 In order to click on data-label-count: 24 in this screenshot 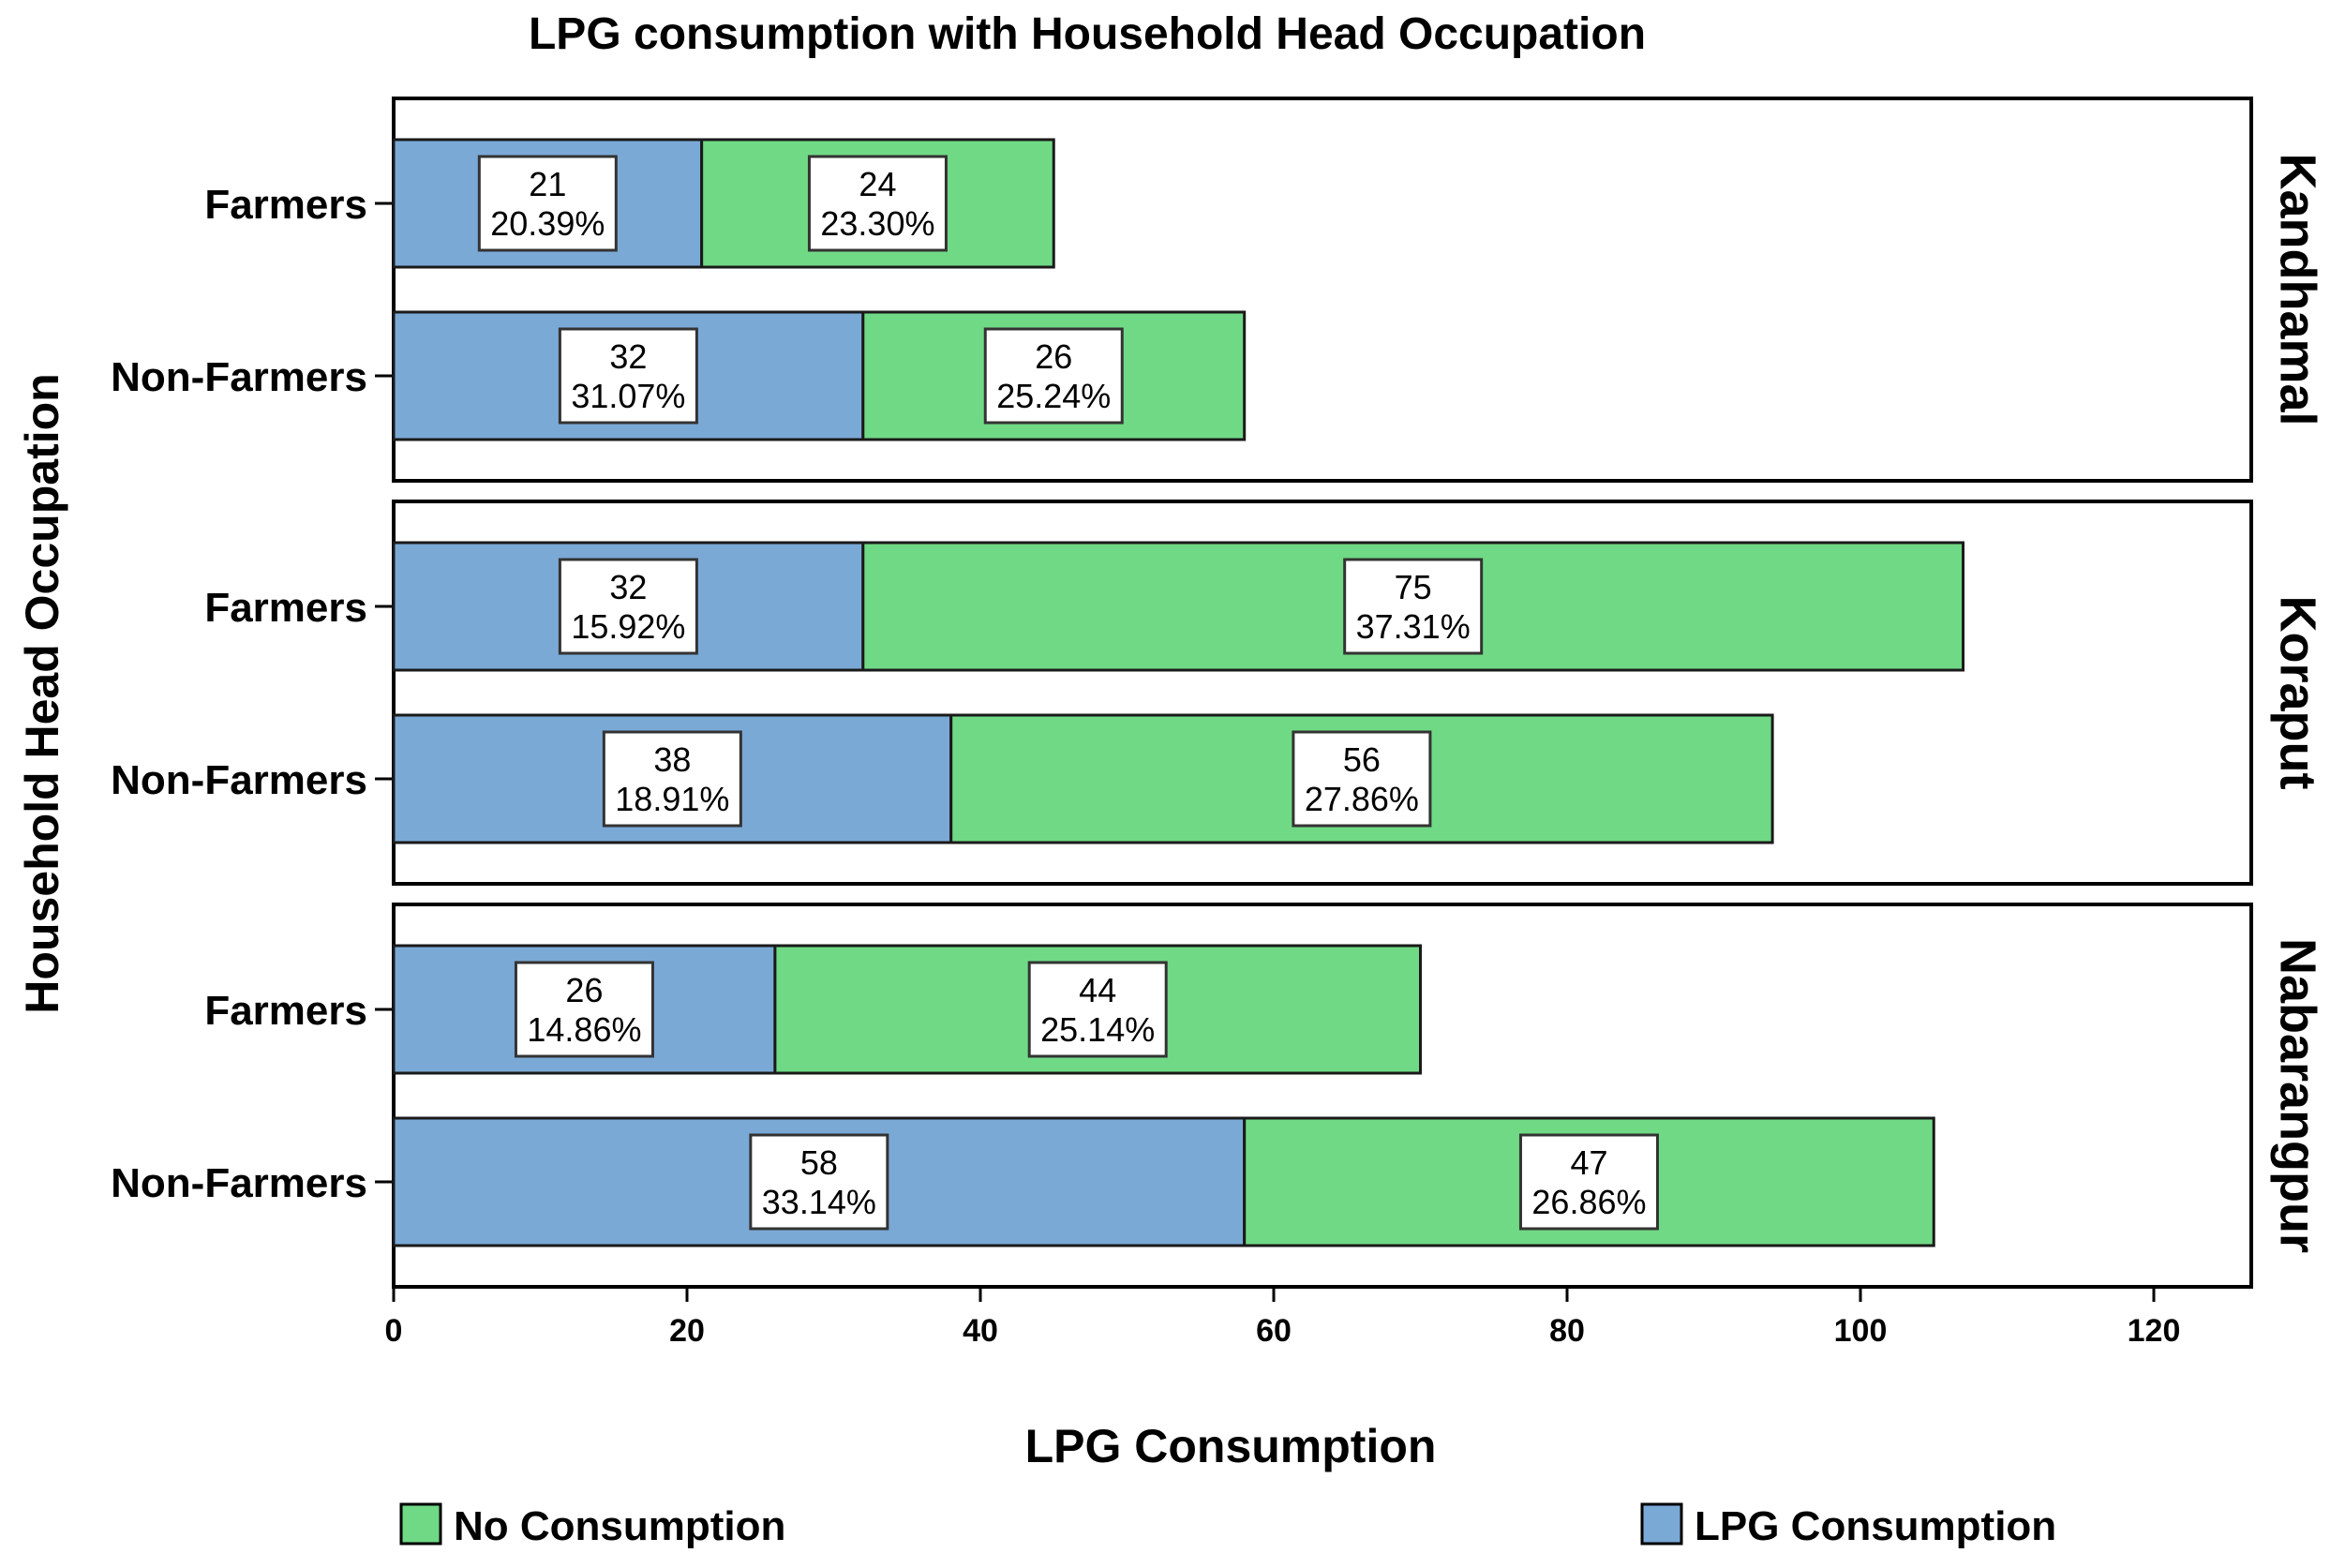, I will do `click(877, 184)`.